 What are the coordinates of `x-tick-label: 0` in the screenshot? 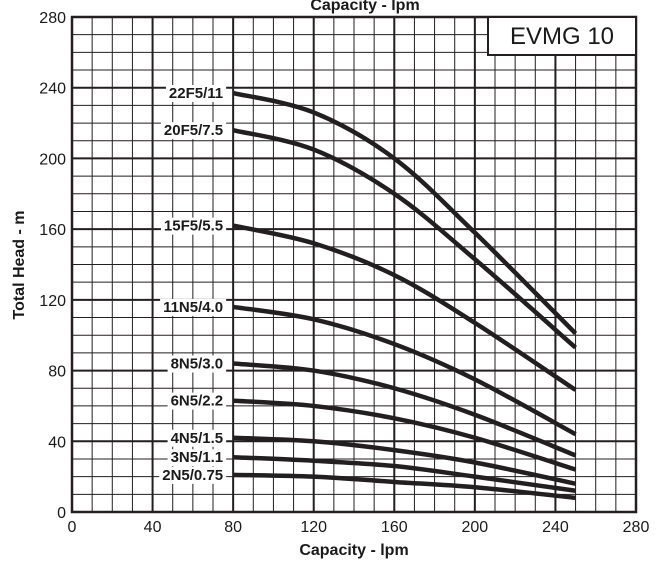 It's located at (72, 527).